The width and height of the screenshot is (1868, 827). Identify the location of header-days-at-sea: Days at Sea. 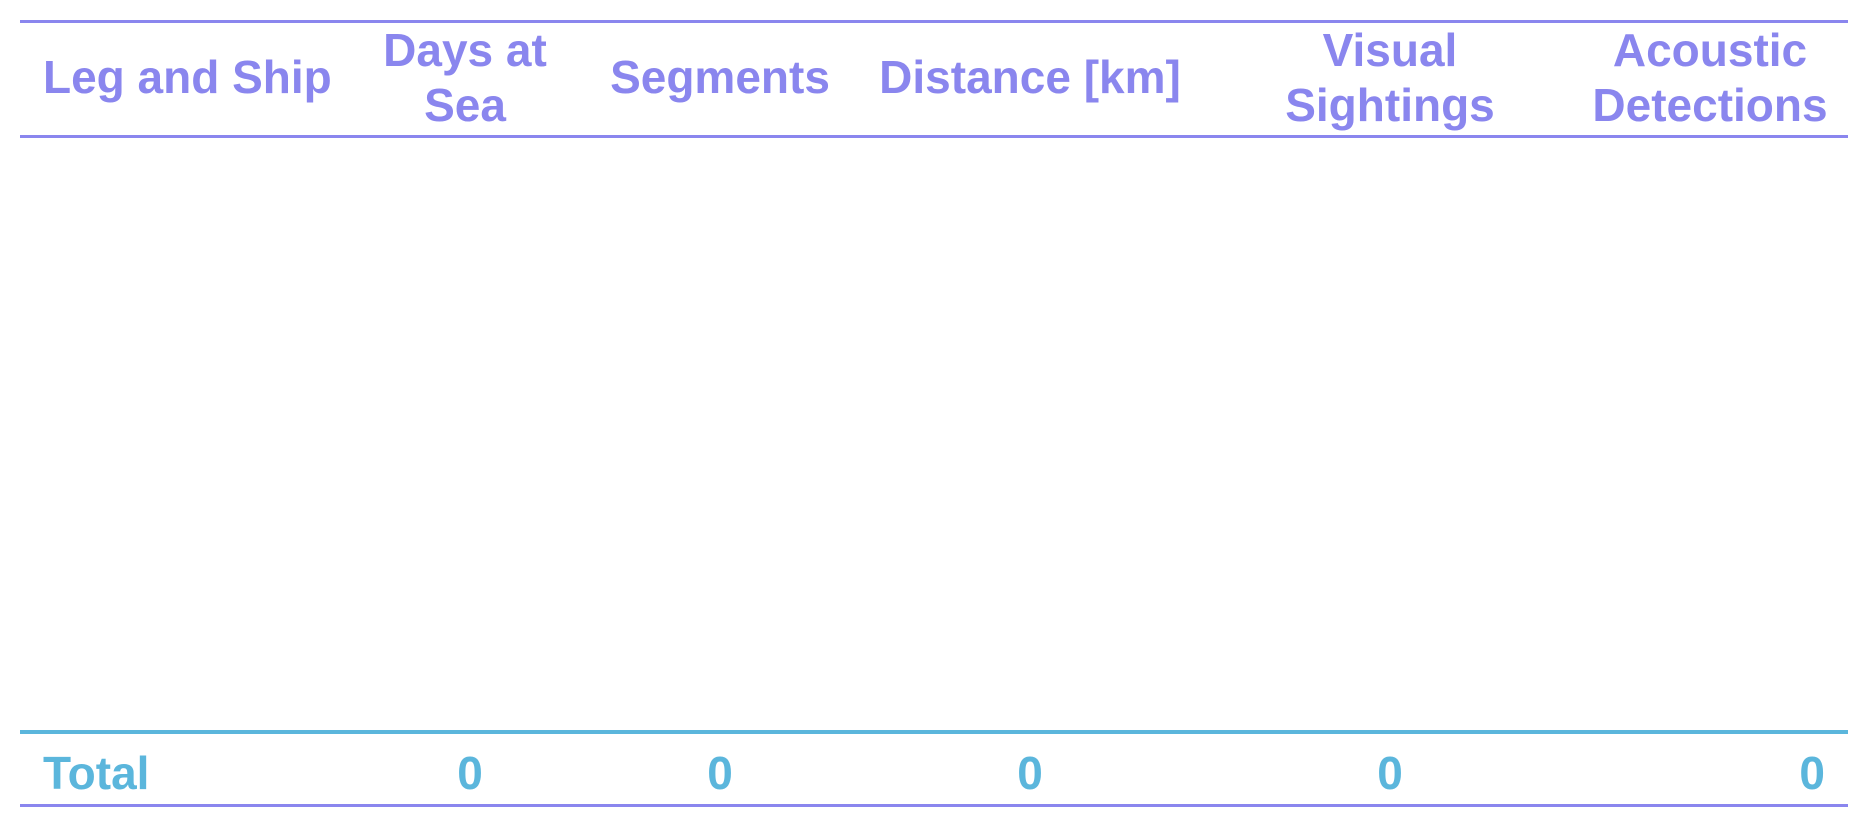
(465, 77).